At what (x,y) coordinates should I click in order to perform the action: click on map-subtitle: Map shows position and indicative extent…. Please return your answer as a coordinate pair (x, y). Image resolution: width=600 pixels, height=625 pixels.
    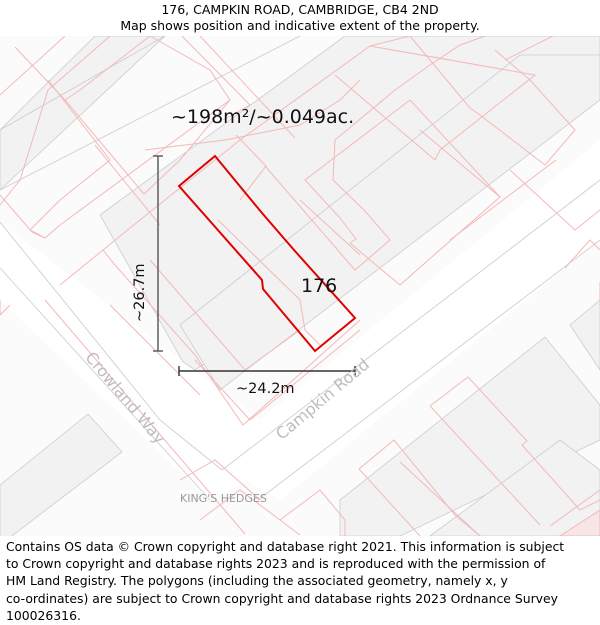
    Looking at the image, I should click on (300, 25).